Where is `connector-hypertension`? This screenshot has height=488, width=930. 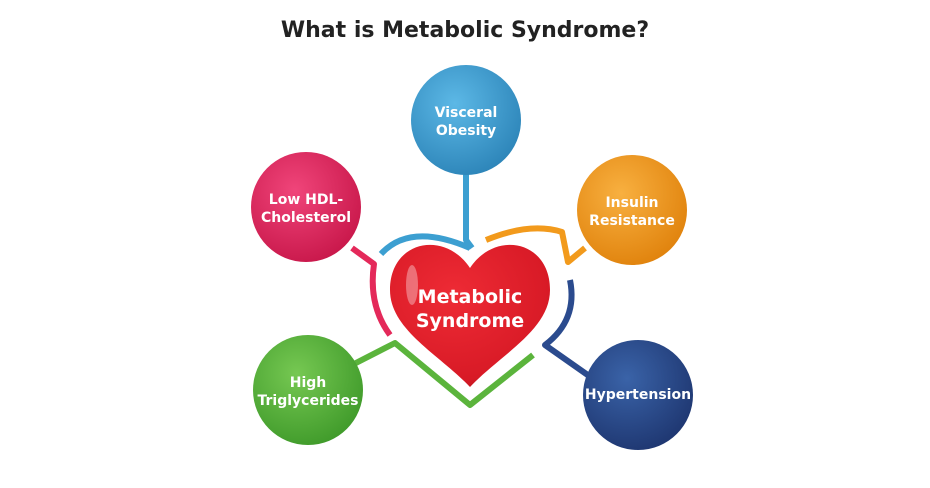 connector-hypertension is located at coordinates (568, 330).